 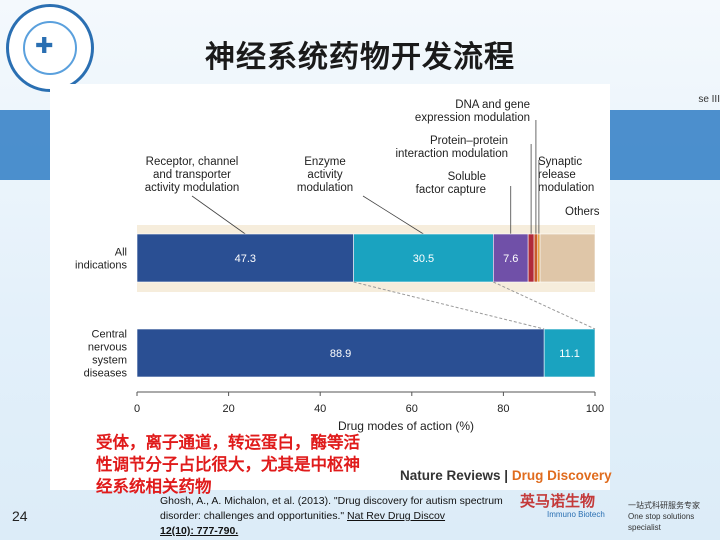 What do you see at coordinates (109, 361) in the screenshot?
I see `category-label: system` at bounding box center [109, 361].